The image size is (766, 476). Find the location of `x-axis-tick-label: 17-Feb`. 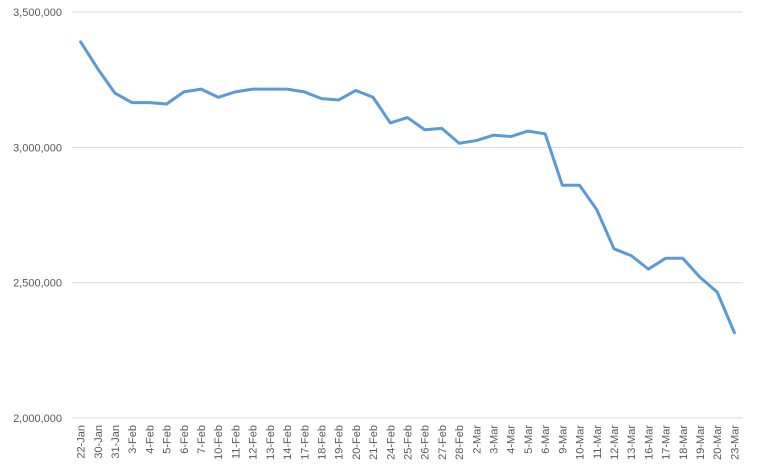

x-axis-tick-label: 17-Feb is located at coordinates (305, 442).